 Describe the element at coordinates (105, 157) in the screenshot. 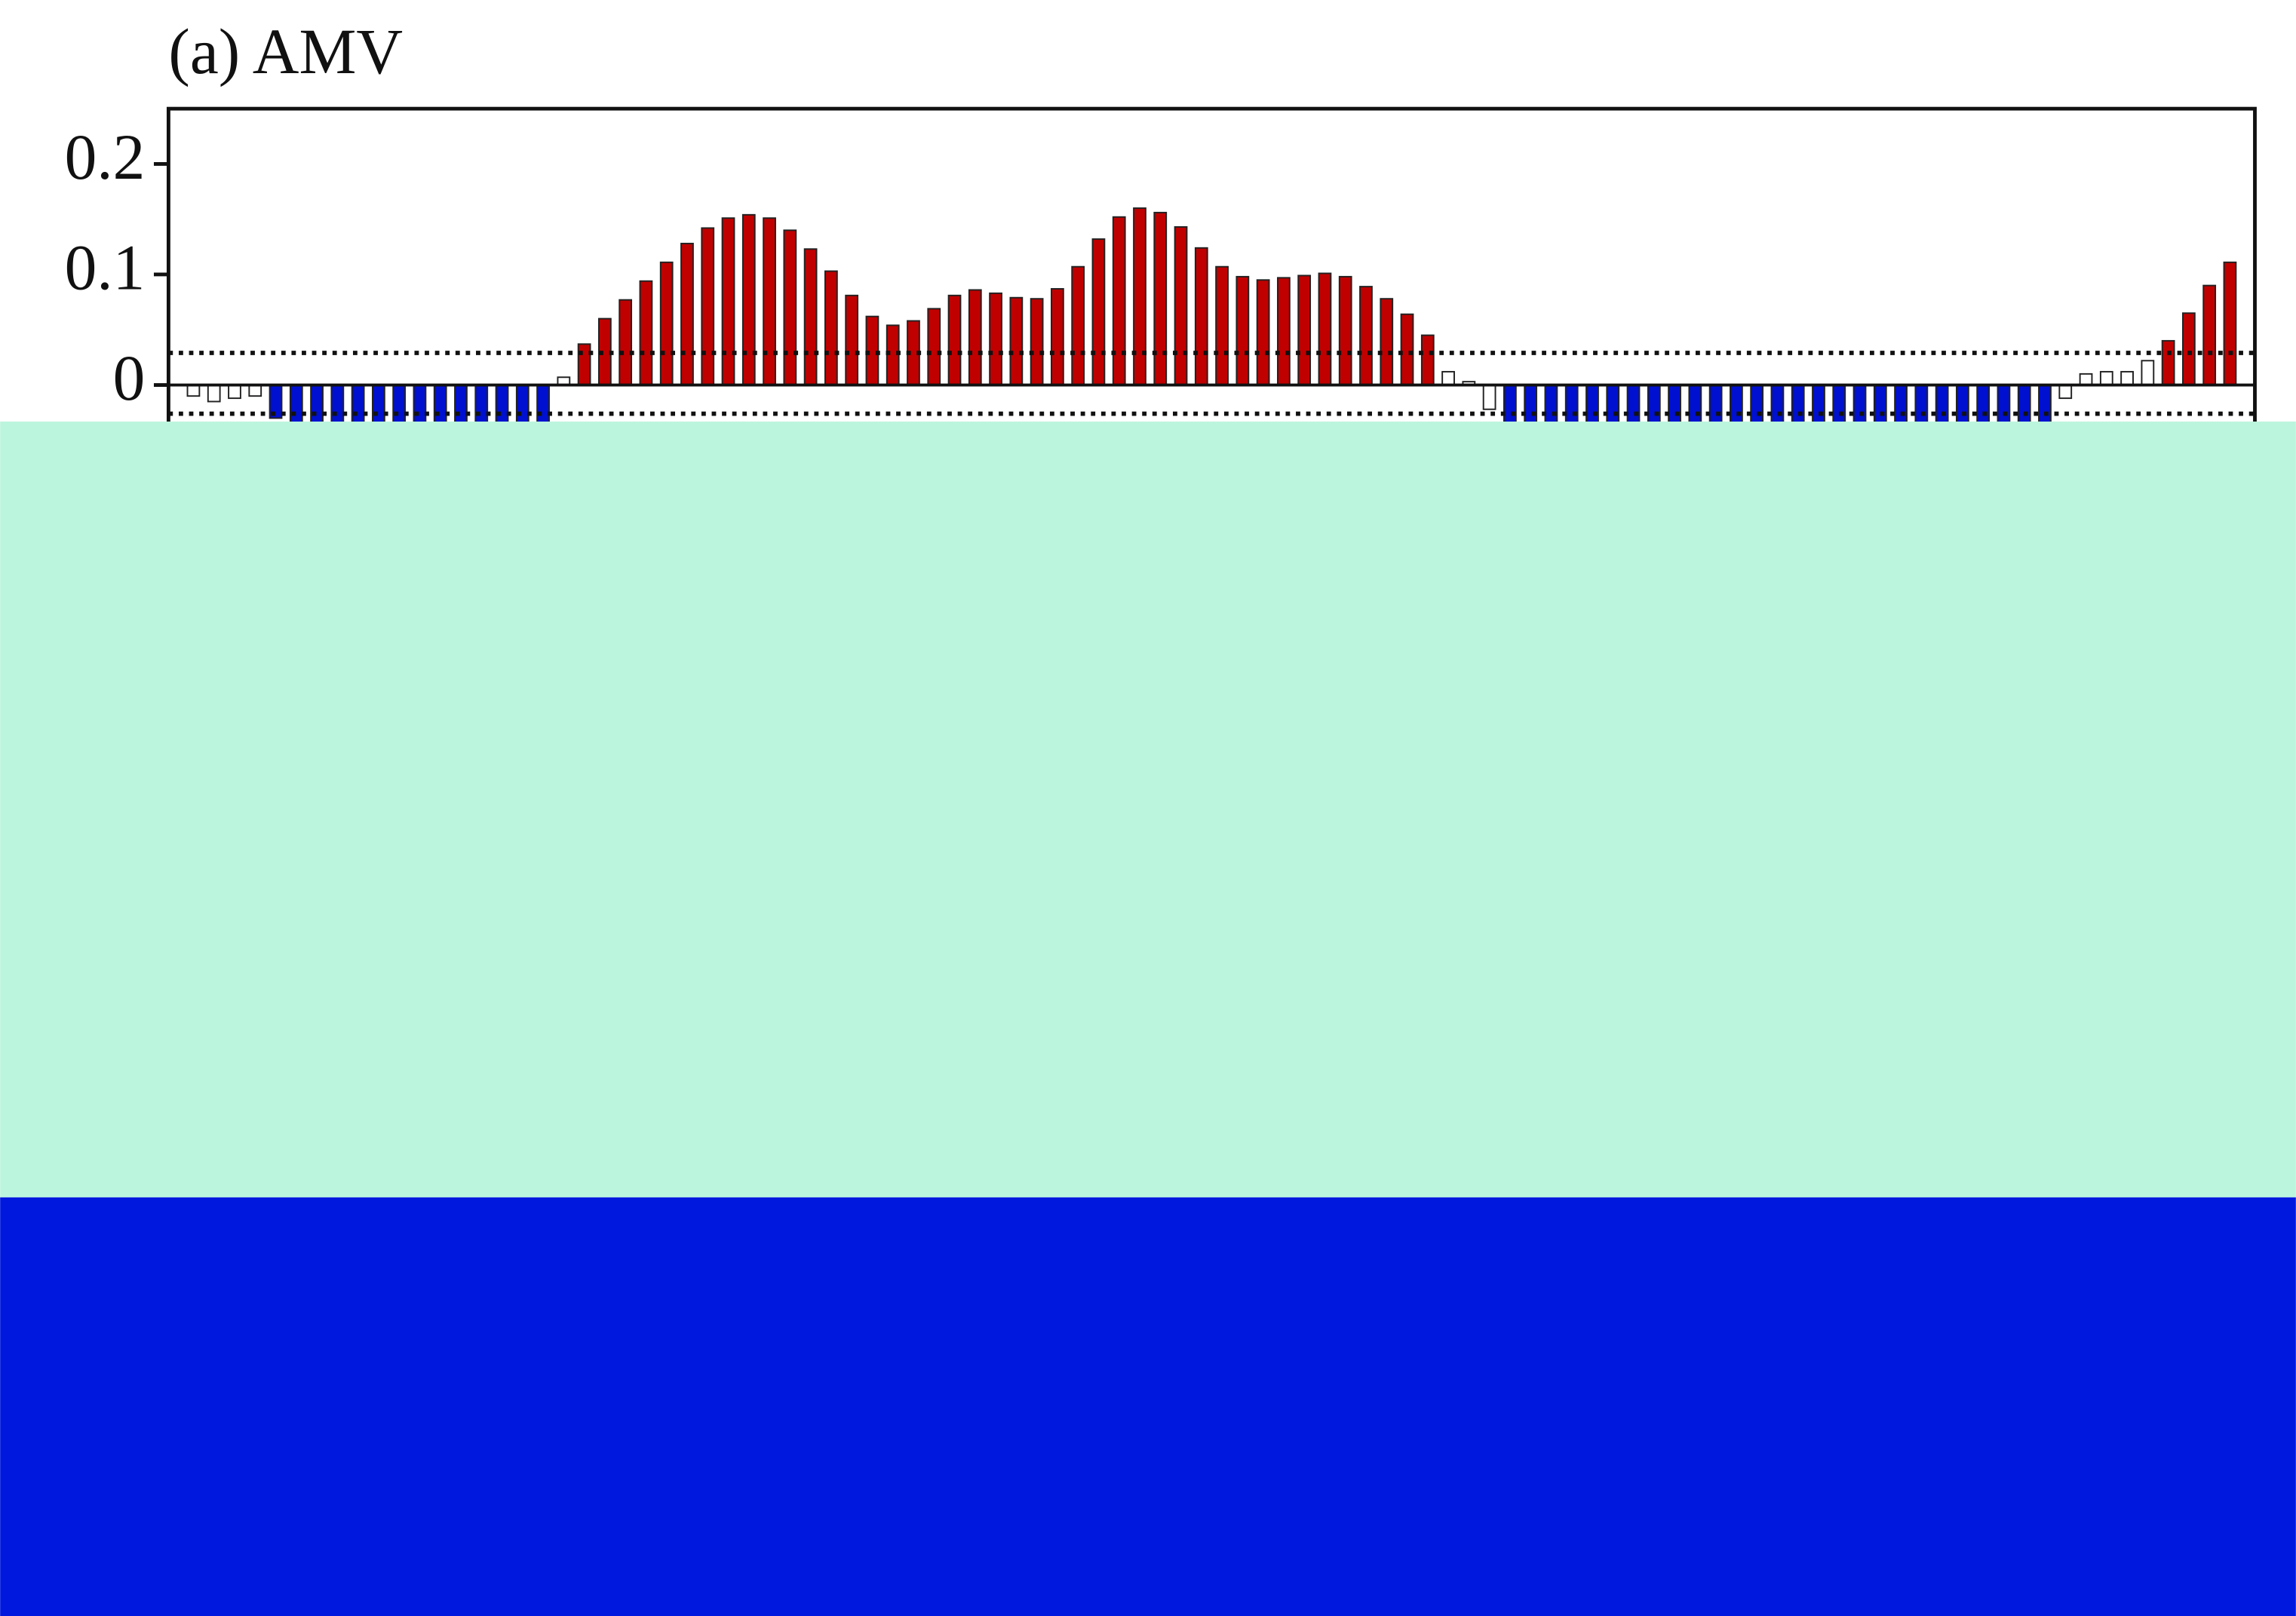

I see `y-tick-label: 0.2` at that location.